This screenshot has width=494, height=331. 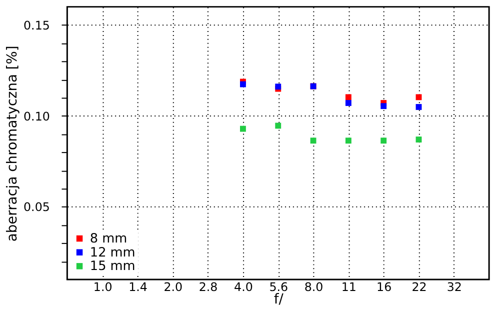 What do you see at coordinates (113, 266) in the screenshot?
I see `legend-label: 15 mm` at bounding box center [113, 266].